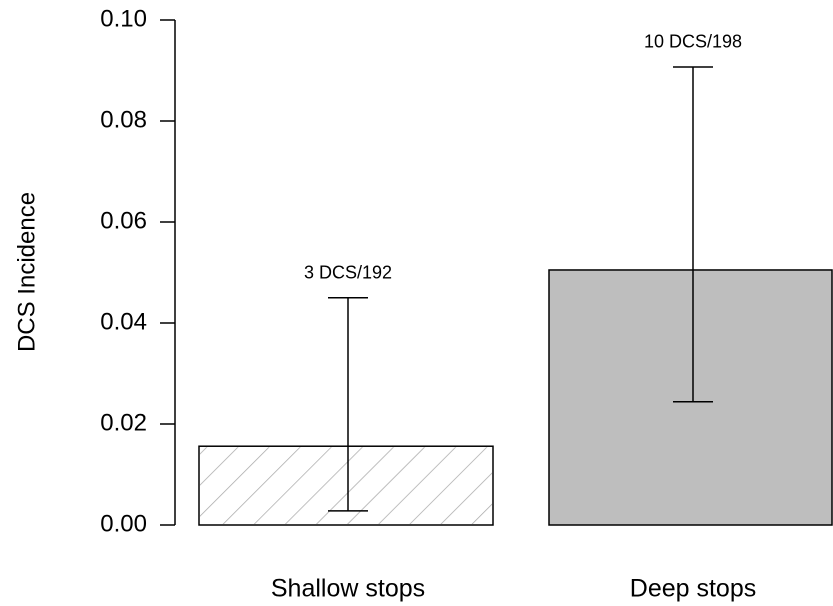  What do you see at coordinates (693, 42) in the screenshot?
I see `annotation: 10 DCS/198` at bounding box center [693, 42].